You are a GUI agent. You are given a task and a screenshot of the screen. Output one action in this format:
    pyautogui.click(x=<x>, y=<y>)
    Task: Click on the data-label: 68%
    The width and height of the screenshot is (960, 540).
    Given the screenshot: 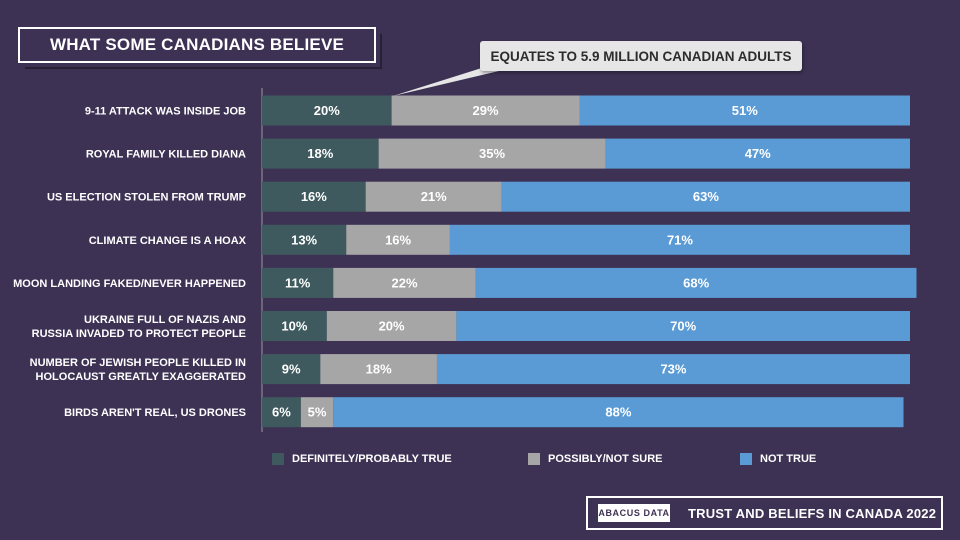 What is the action you would take?
    pyautogui.click(x=696, y=282)
    